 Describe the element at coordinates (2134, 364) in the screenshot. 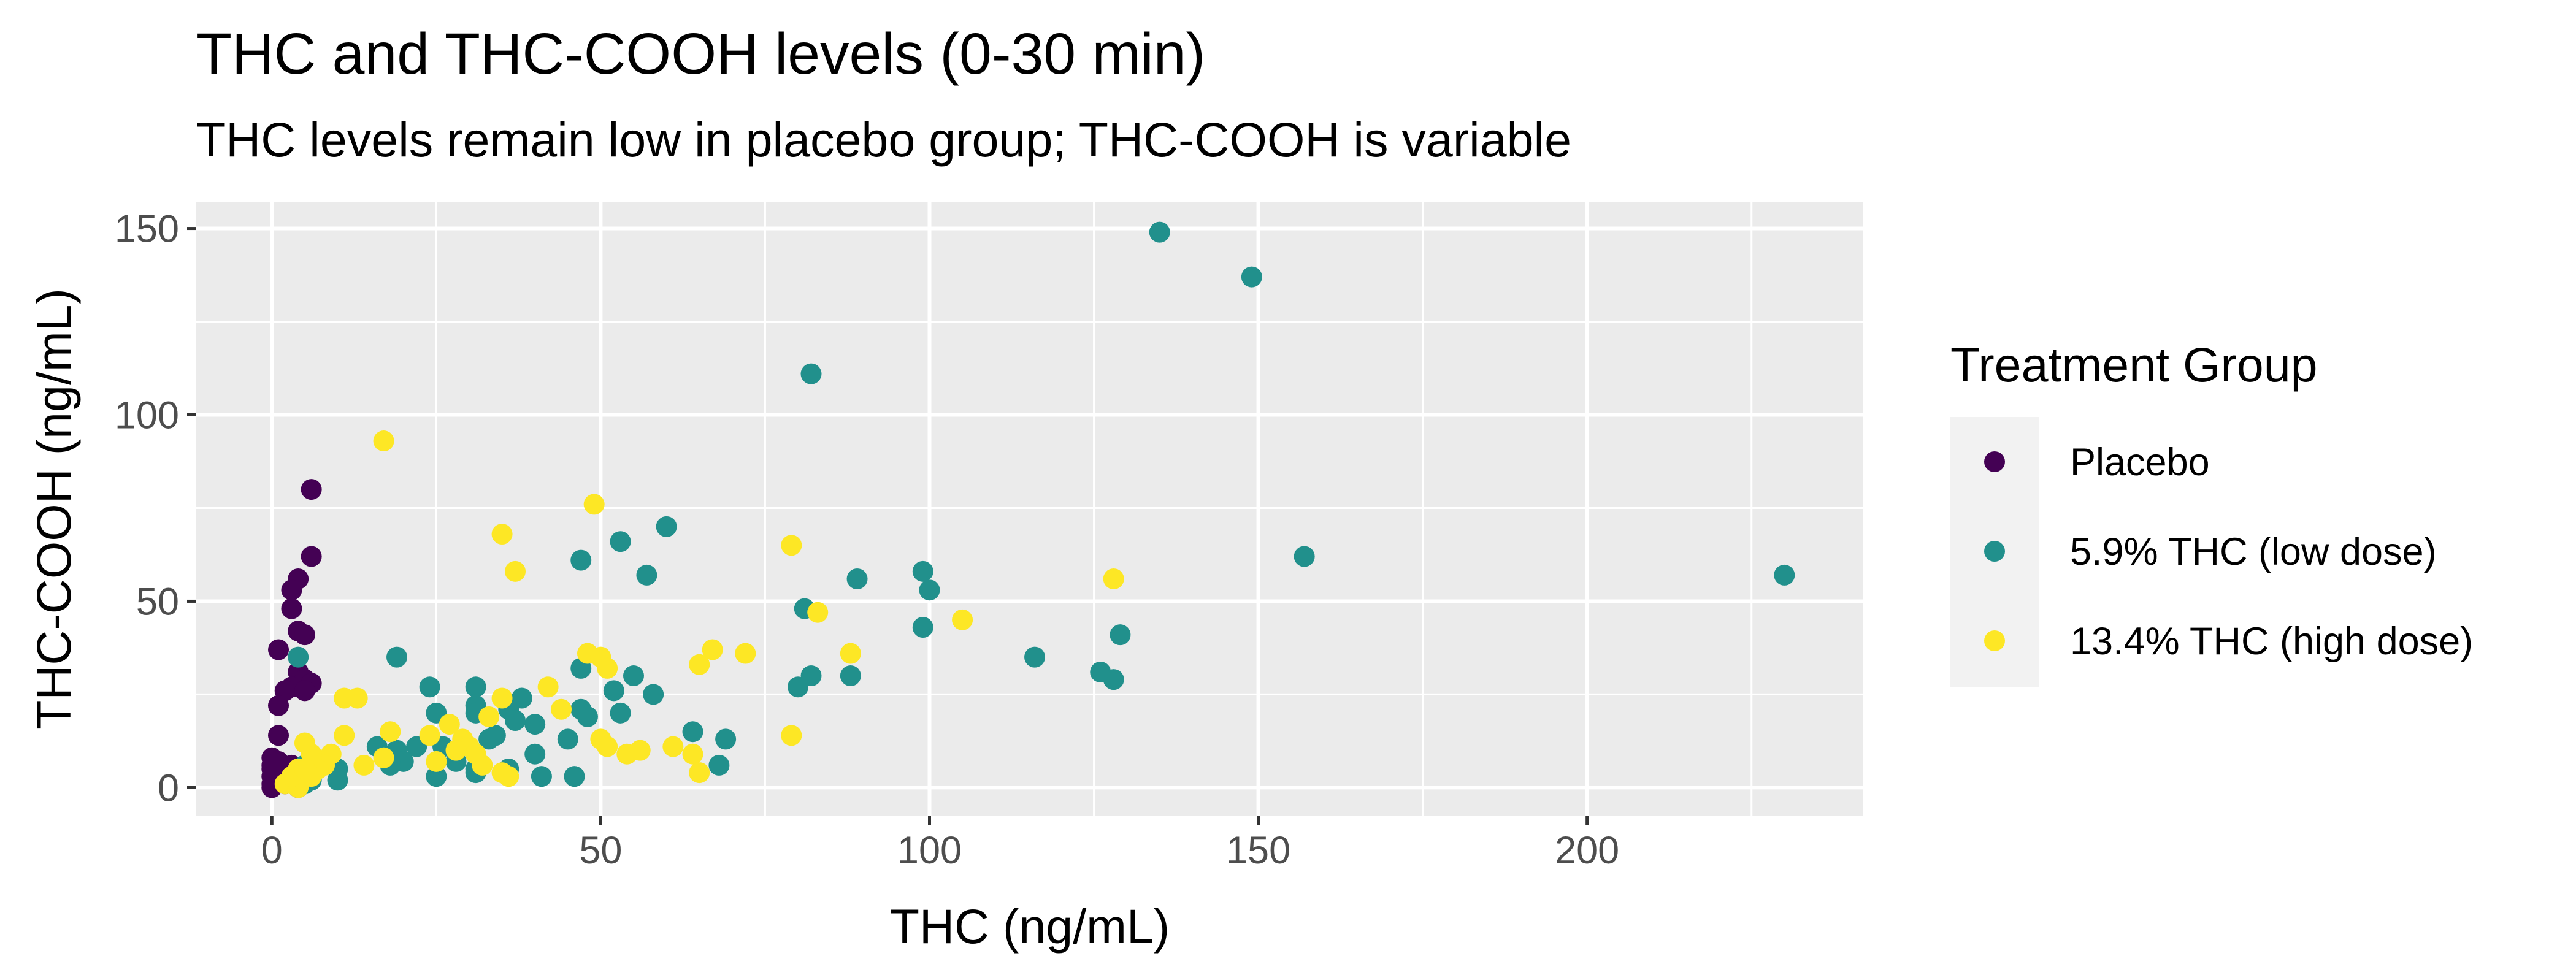

I see `legend-title: Treatment Group` at that location.